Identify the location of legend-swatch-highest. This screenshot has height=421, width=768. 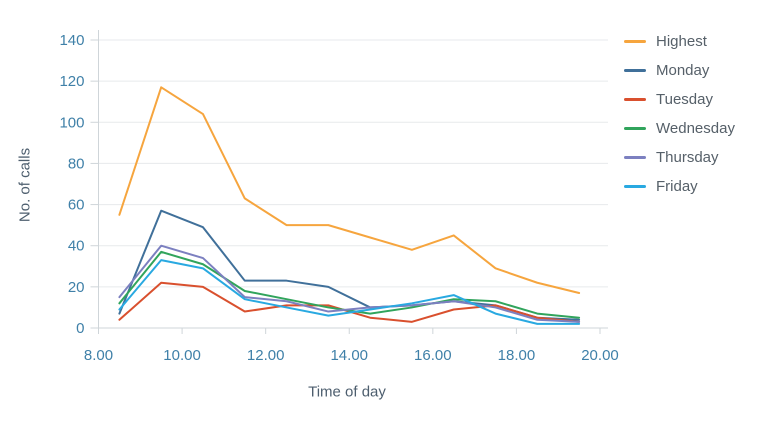
(635, 41).